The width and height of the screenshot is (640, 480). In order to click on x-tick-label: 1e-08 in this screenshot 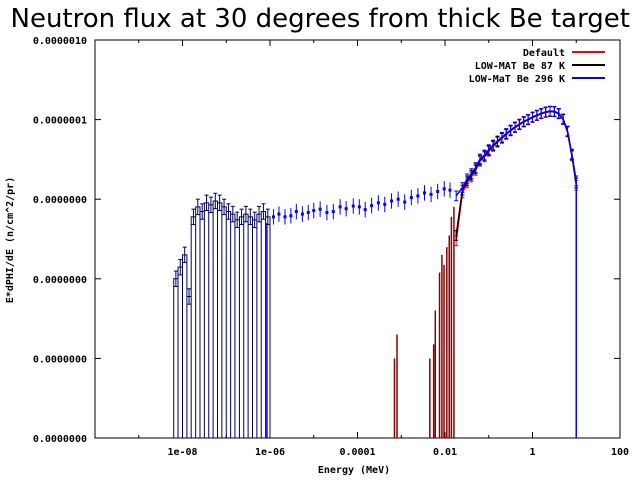, I will do `click(182, 452)`.